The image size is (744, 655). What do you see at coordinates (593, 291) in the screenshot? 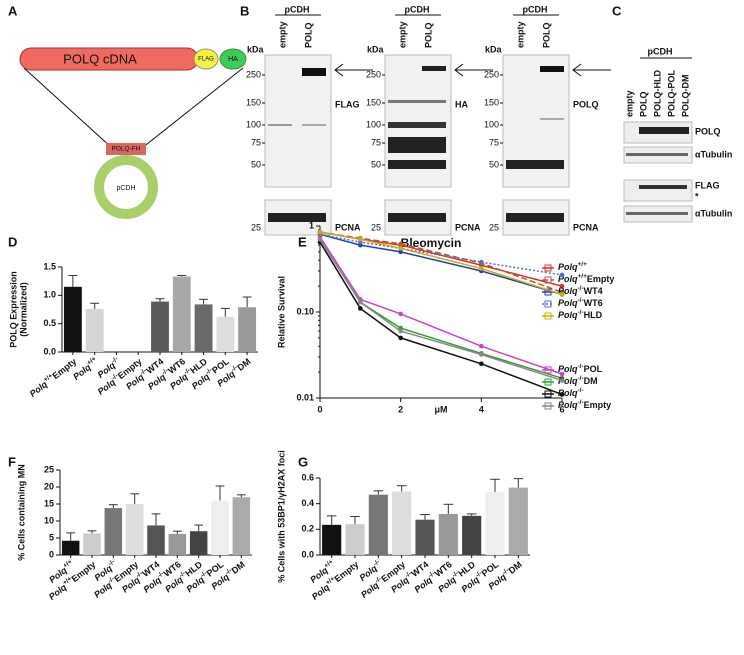
I see `construct: WT4` at bounding box center [593, 291].